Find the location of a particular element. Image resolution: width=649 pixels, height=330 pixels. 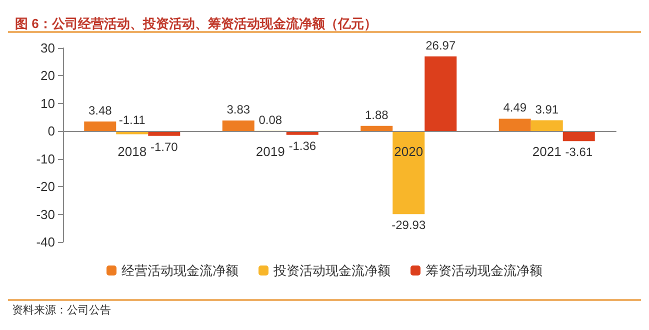

legend-label: 筹资活动现金流净额 is located at coordinates (484, 270).